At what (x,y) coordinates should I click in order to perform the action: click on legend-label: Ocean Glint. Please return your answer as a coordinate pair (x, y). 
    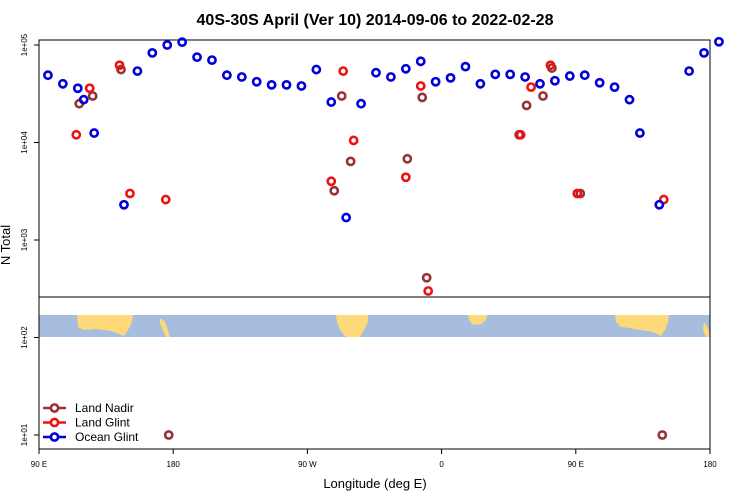
    Looking at the image, I should click on (107, 437).